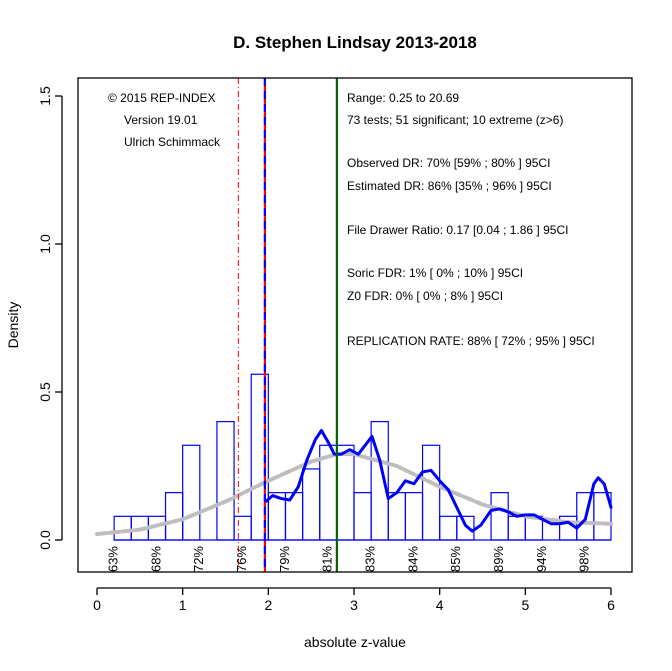 This screenshot has height=671, width=672. What do you see at coordinates (172, 142) in the screenshot?
I see `left-annotation: Ulrich Schimmack` at bounding box center [172, 142].